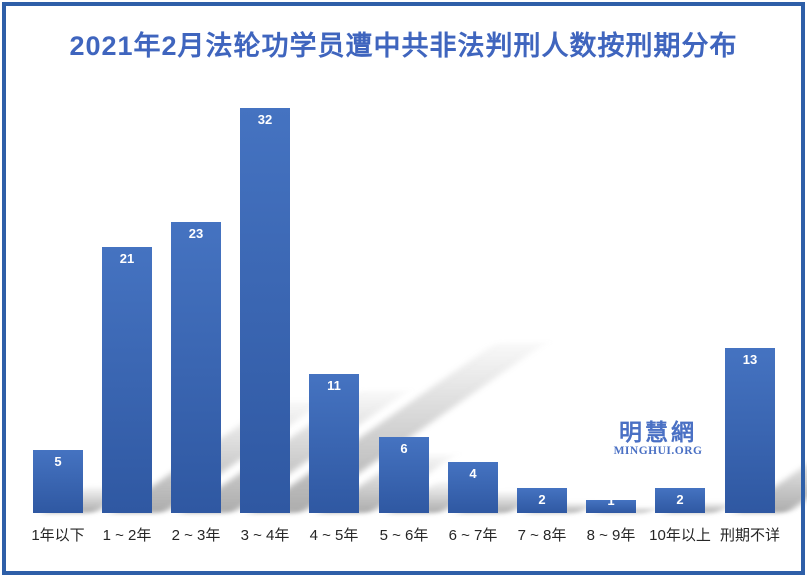 The image size is (807, 577). Describe the element at coordinates (404, 475) in the screenshot. I see `bar-5 ~ 6年: 6` at that location.